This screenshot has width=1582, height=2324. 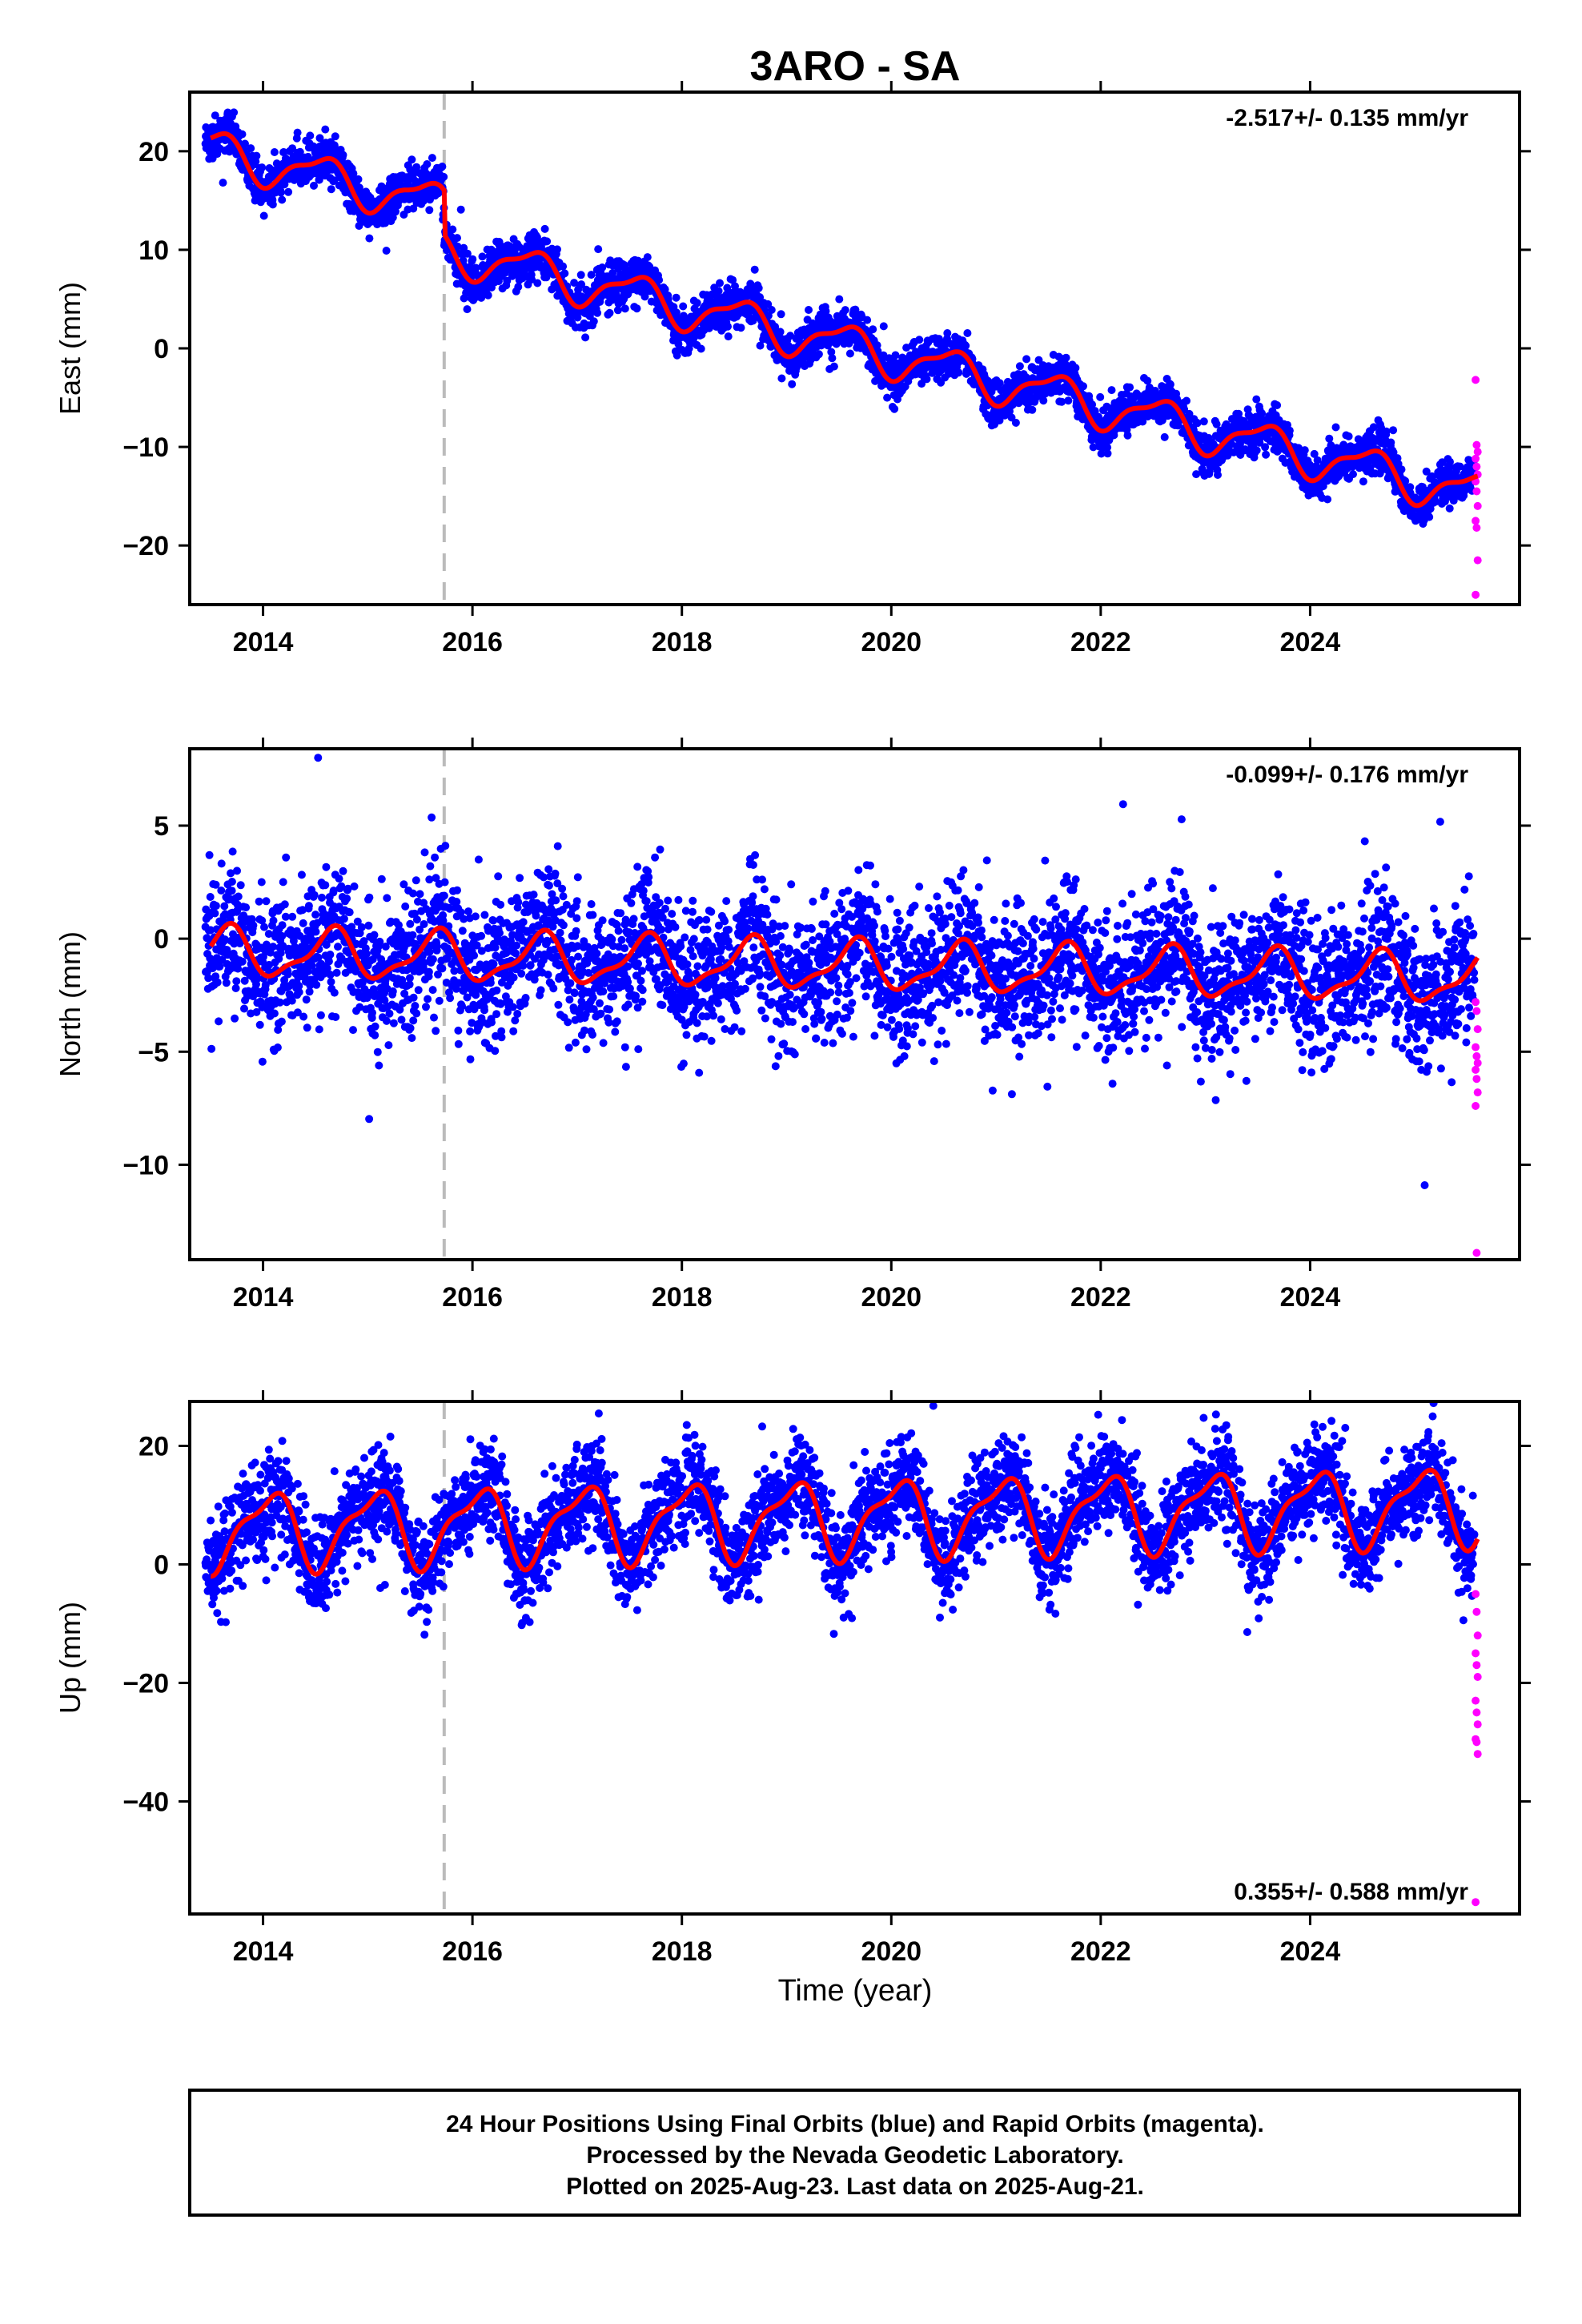 What do you see at coordinates (1310, 642) in the screenshot?
I see `x-tick-label: 2024` at bounding box center [1310, 642].